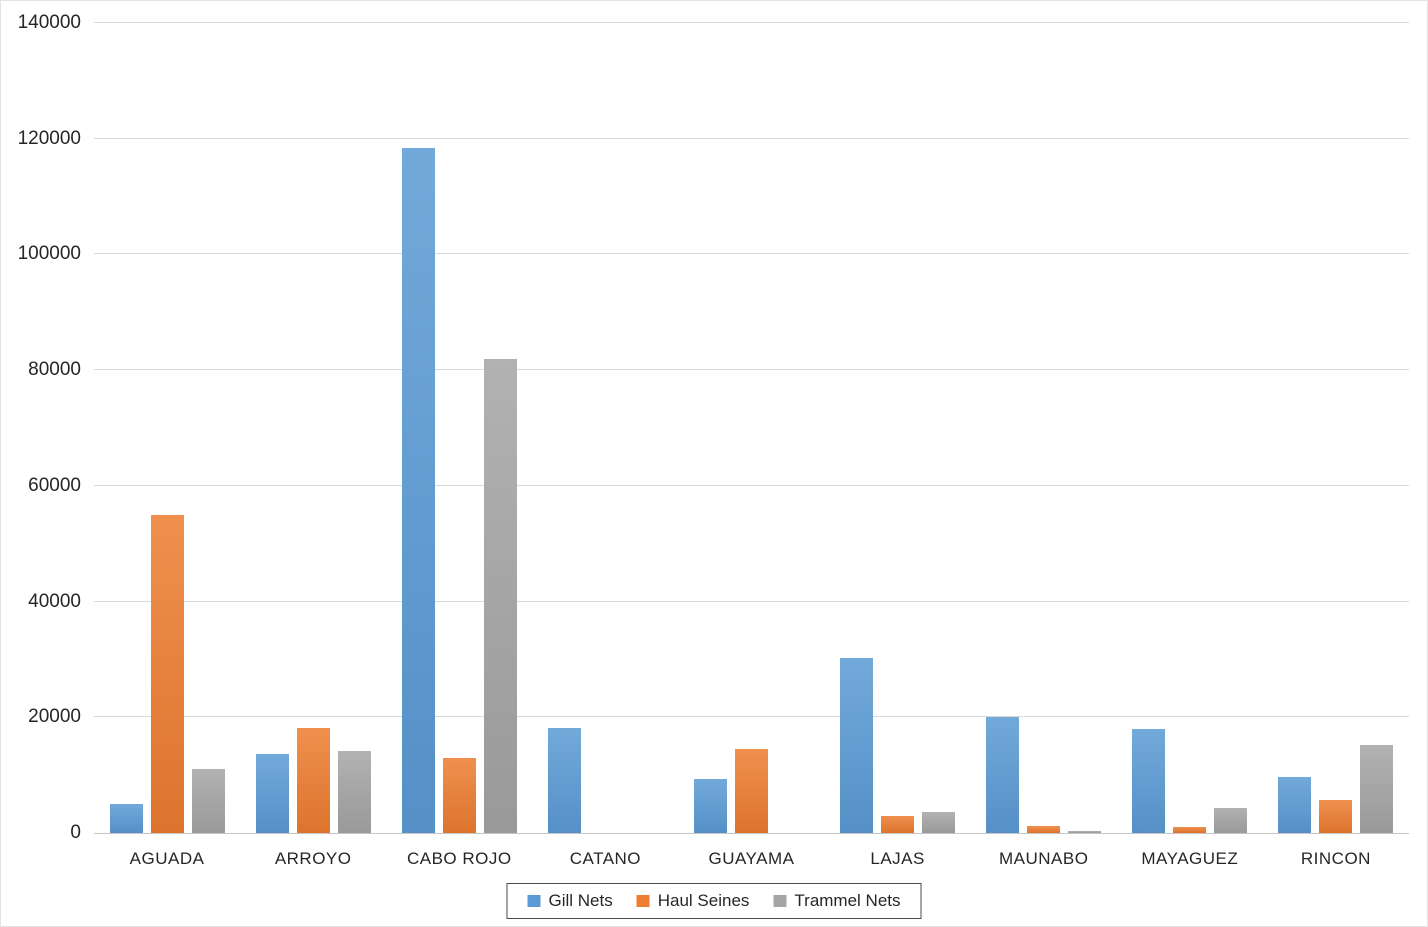  Describe the element at coordinates (751, 858) in the screenshot. I see `x-category-label: GUAYAMA` at that location.